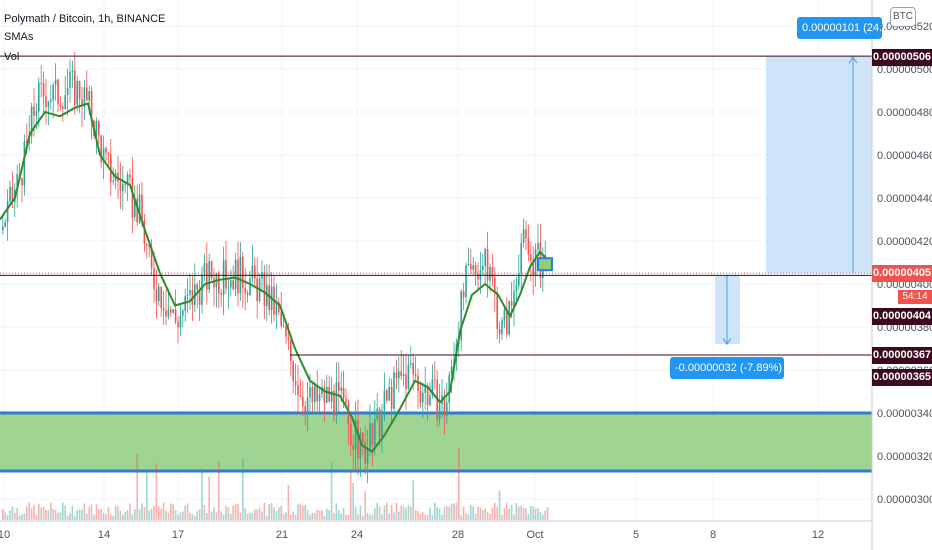 The width and height of the screenshot is (932, 550). What do you see at coordinates (534, 535) in the screenshot?
I see `time-tick-label: Oct` at bounding box center [534, 535].